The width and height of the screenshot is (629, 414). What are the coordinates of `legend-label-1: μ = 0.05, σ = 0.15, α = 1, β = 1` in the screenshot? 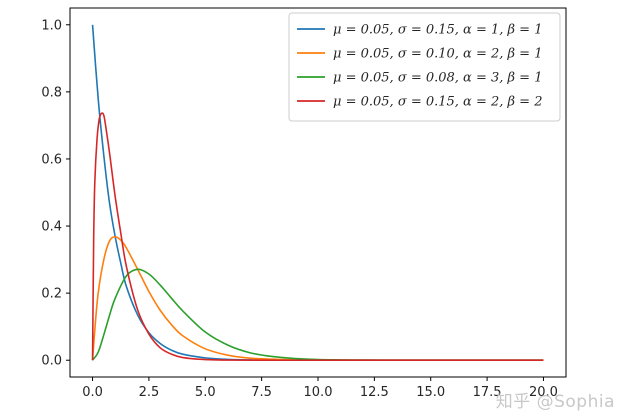 It's located at (437, 30).